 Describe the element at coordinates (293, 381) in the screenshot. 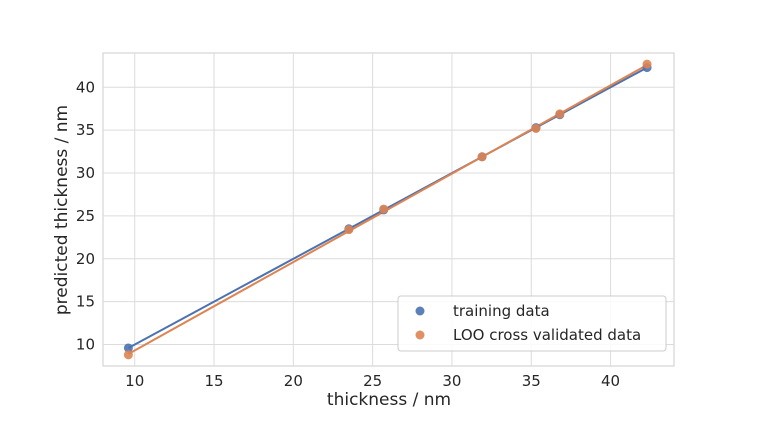

I see `x-tick-label: 20` at that location.